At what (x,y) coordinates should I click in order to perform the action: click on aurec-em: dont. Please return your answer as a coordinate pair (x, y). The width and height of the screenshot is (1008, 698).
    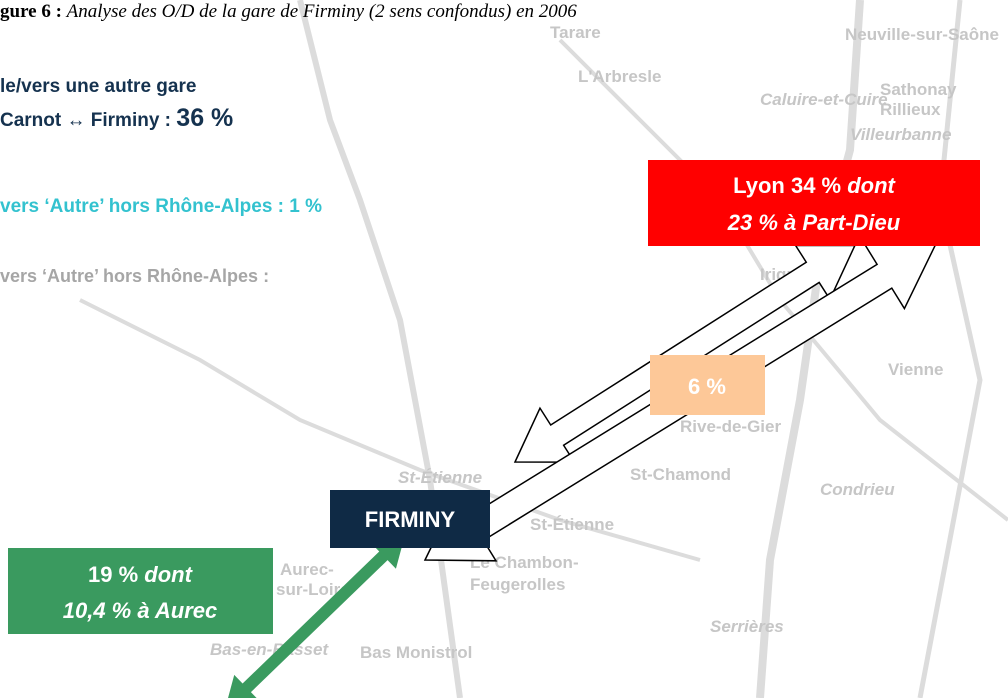
    Looking at the image, I should click on (168, 574).